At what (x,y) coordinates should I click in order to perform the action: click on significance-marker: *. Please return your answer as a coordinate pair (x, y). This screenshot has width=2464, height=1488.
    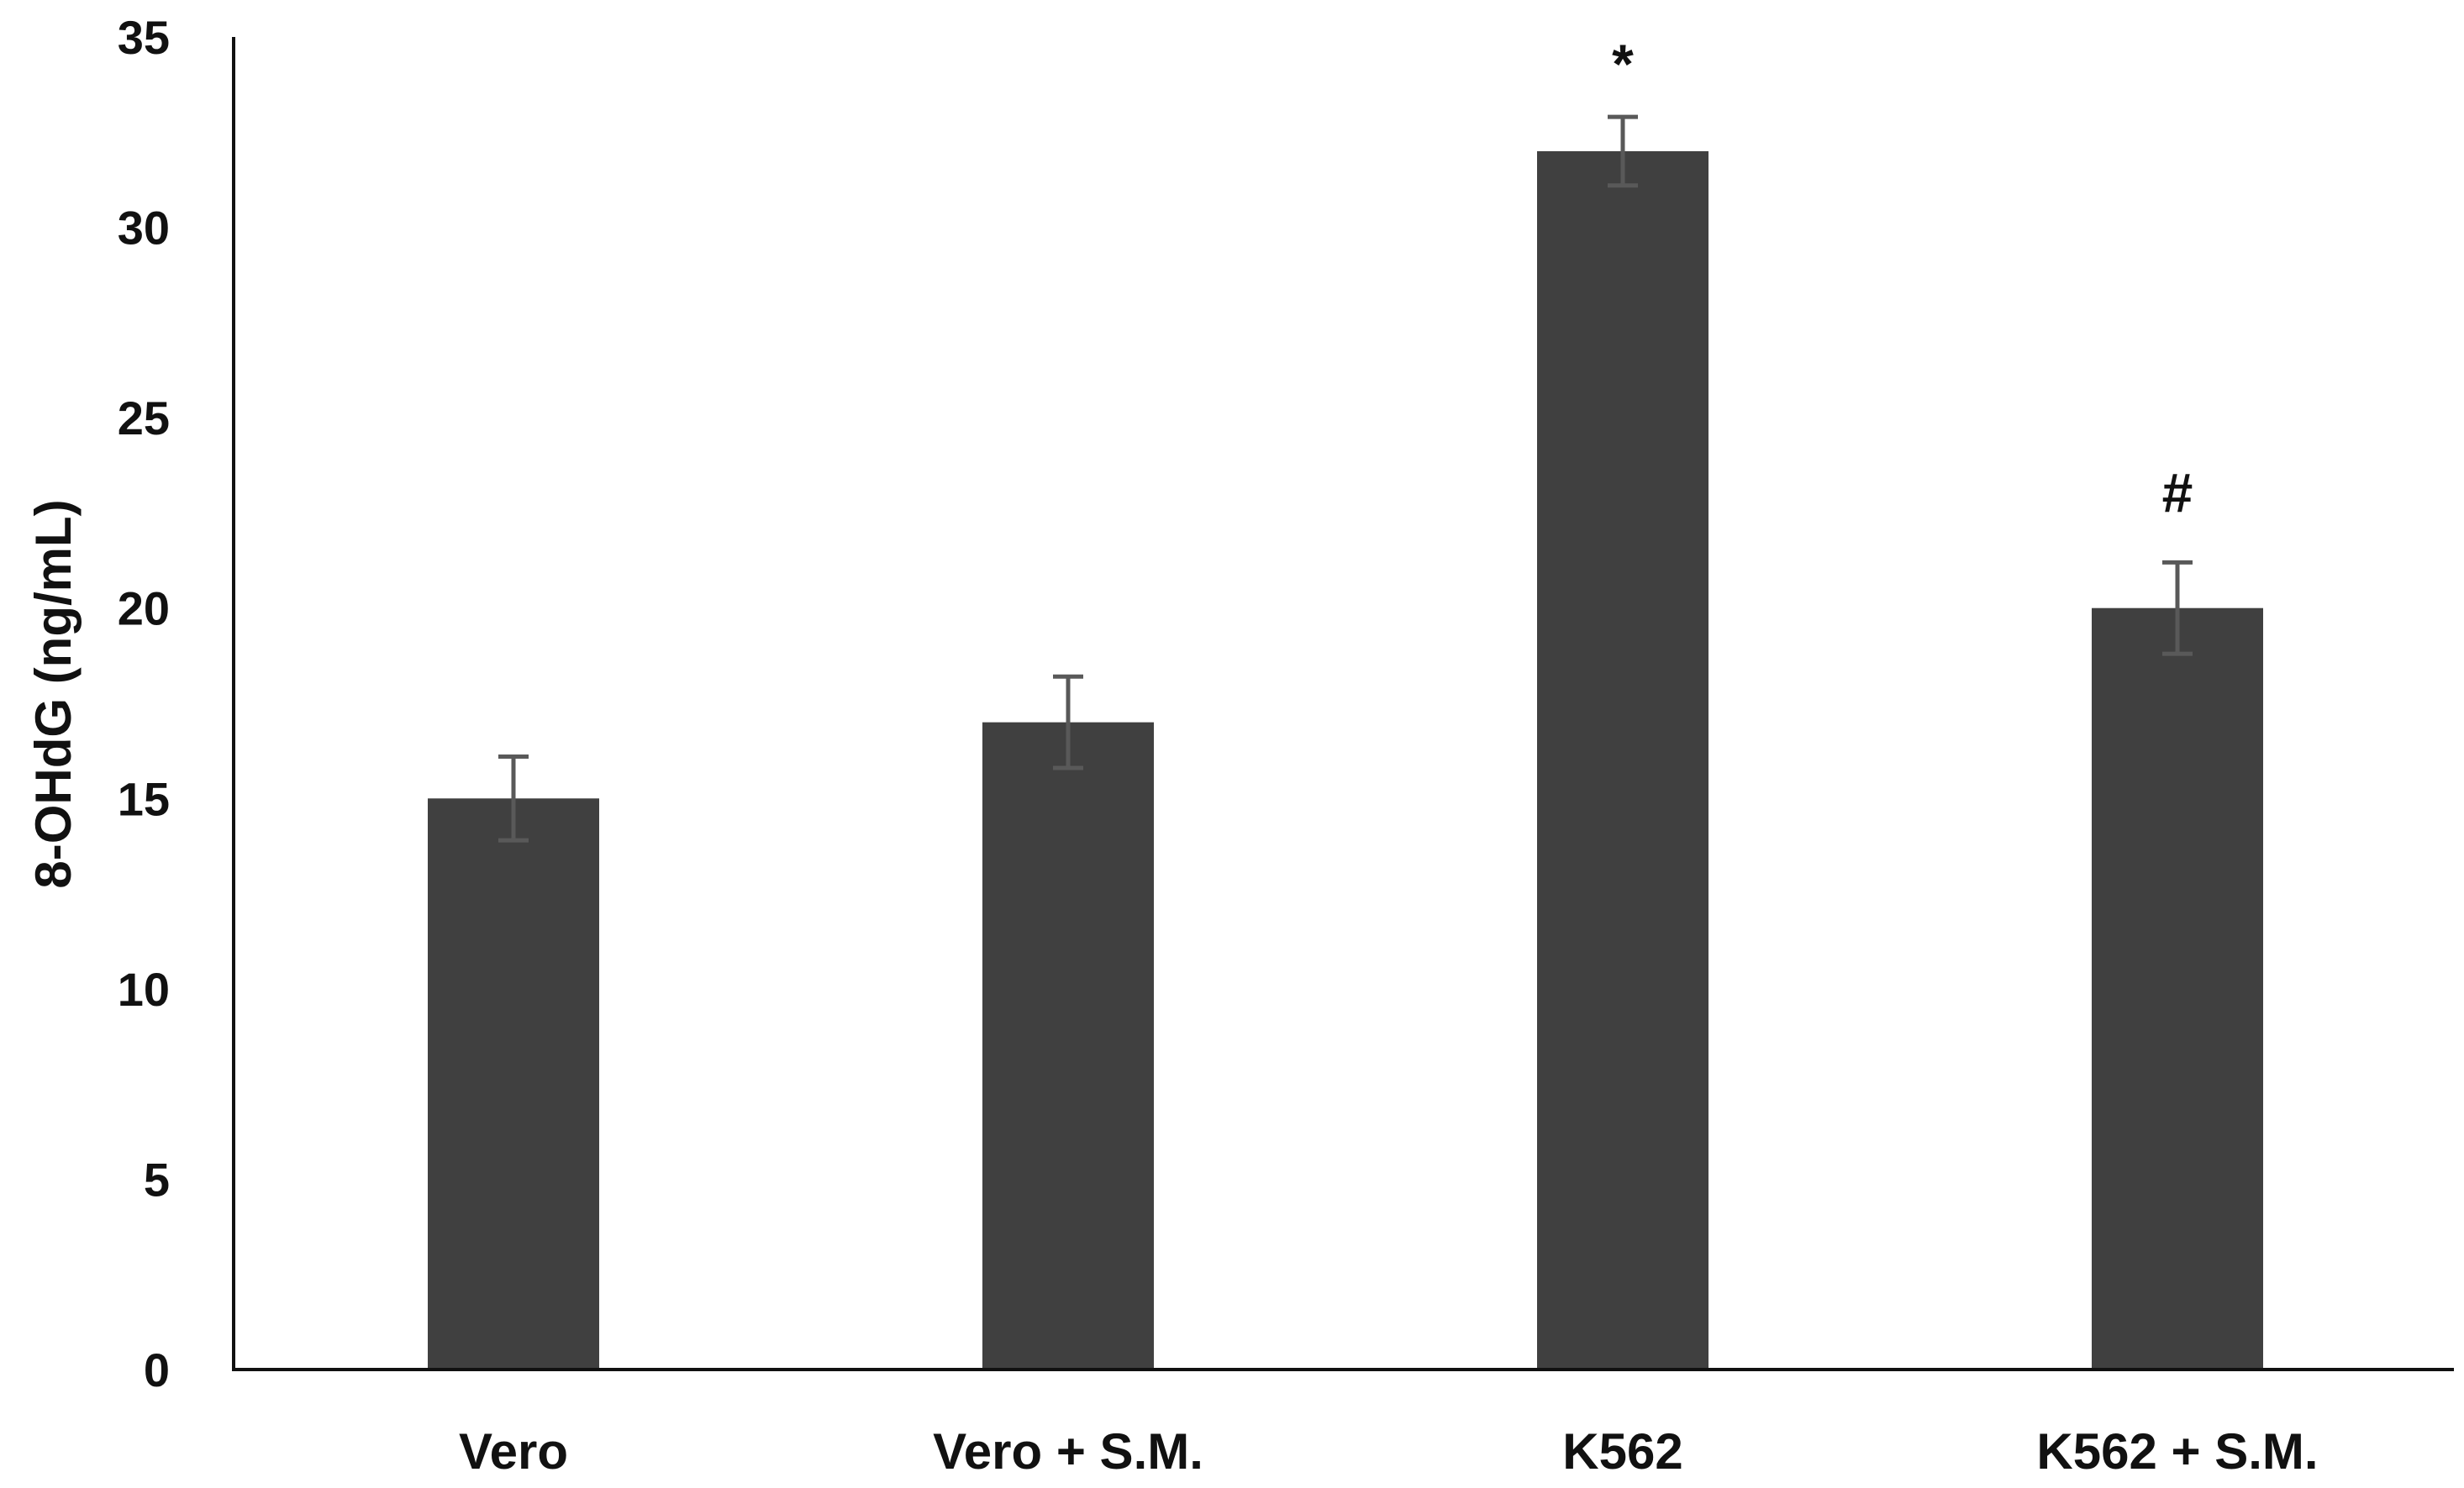
    Looking at the image, I should click on (1623, 64).